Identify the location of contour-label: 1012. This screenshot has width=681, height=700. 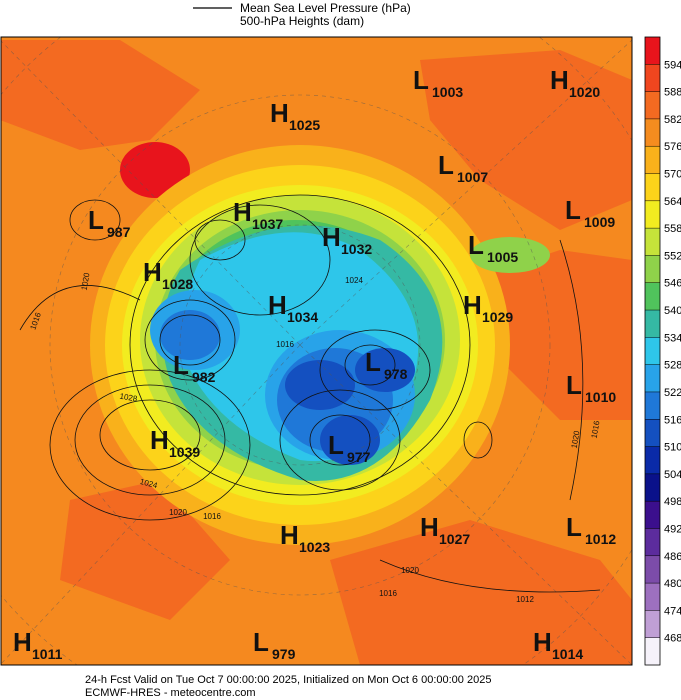
(525, 599).